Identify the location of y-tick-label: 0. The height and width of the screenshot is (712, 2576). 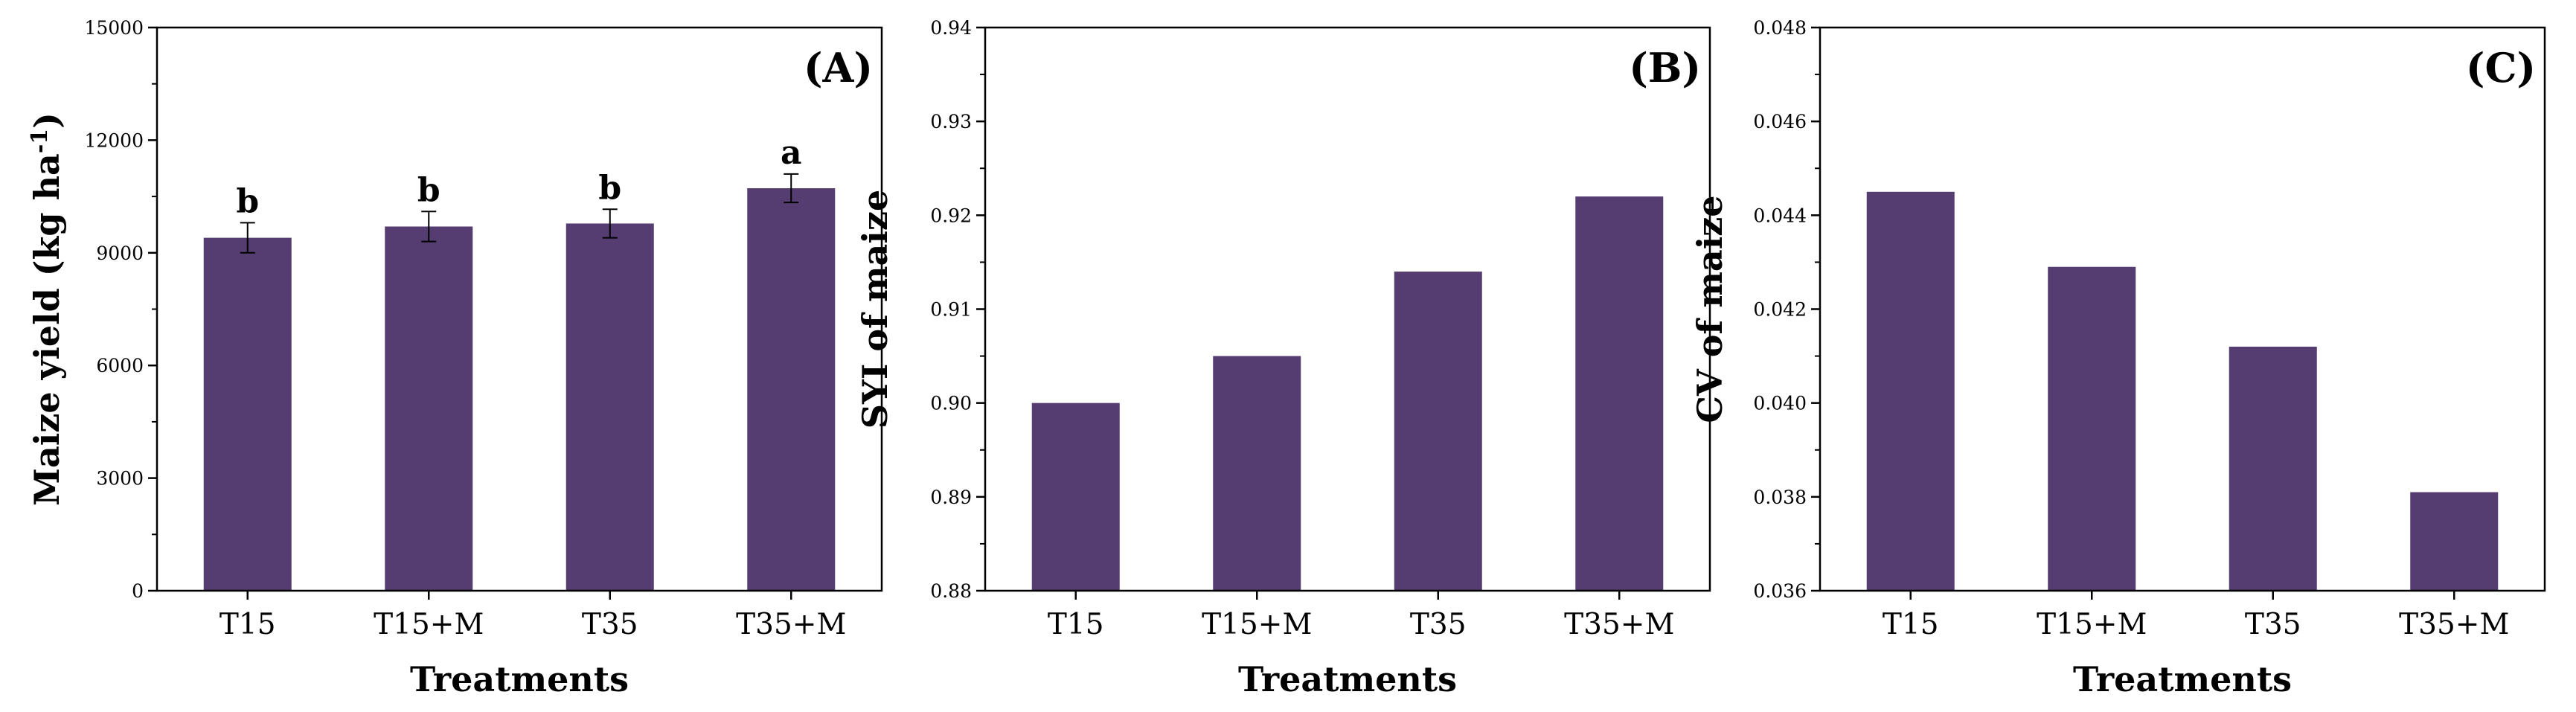
(138, 591).